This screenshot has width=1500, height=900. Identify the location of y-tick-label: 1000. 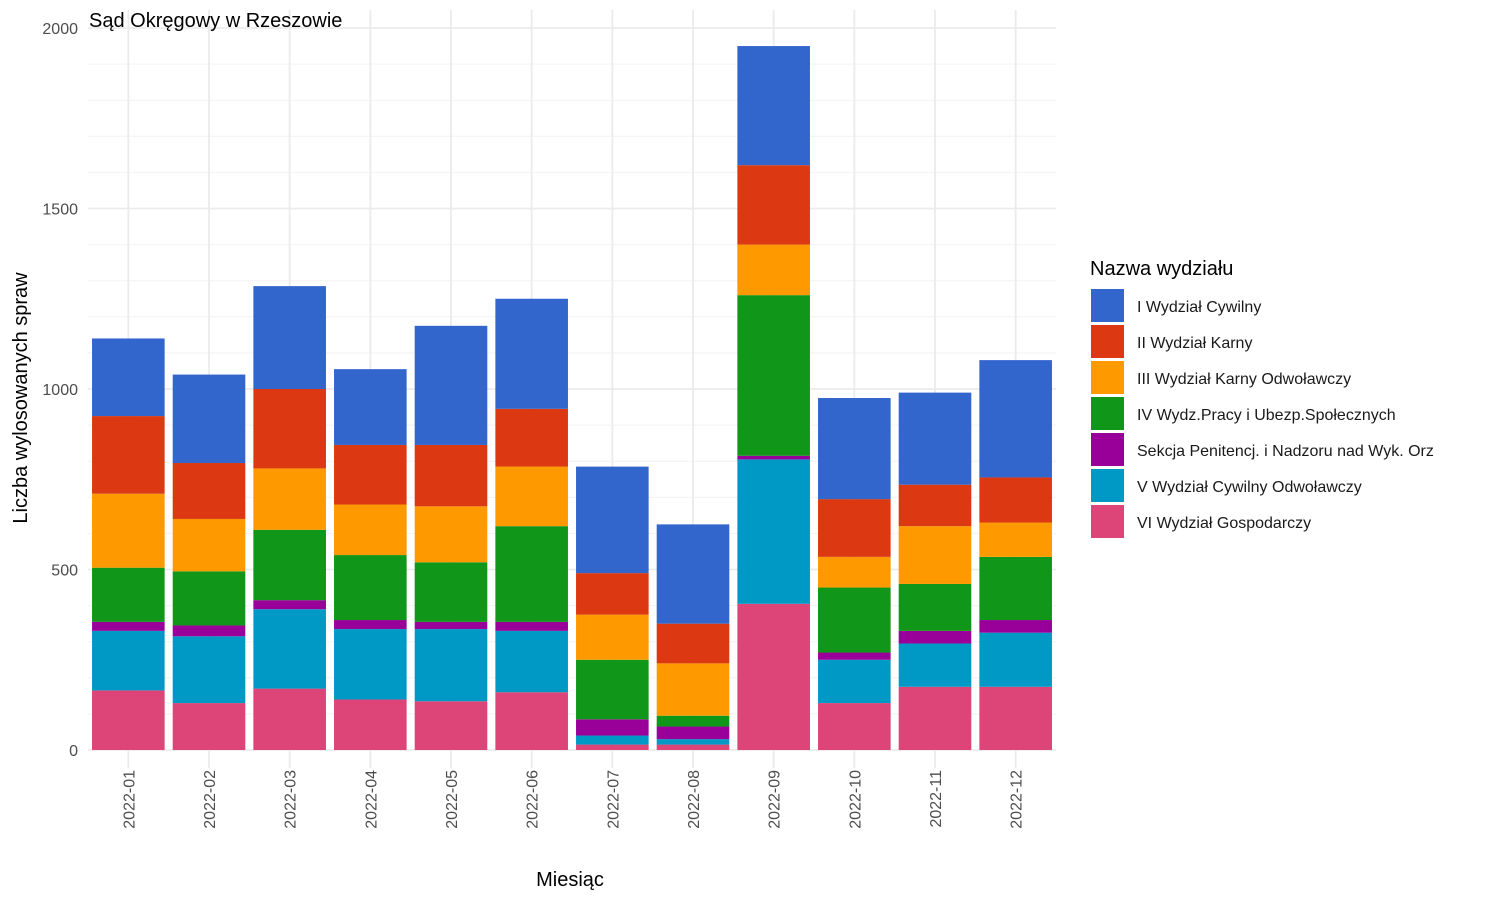
(60, 390).